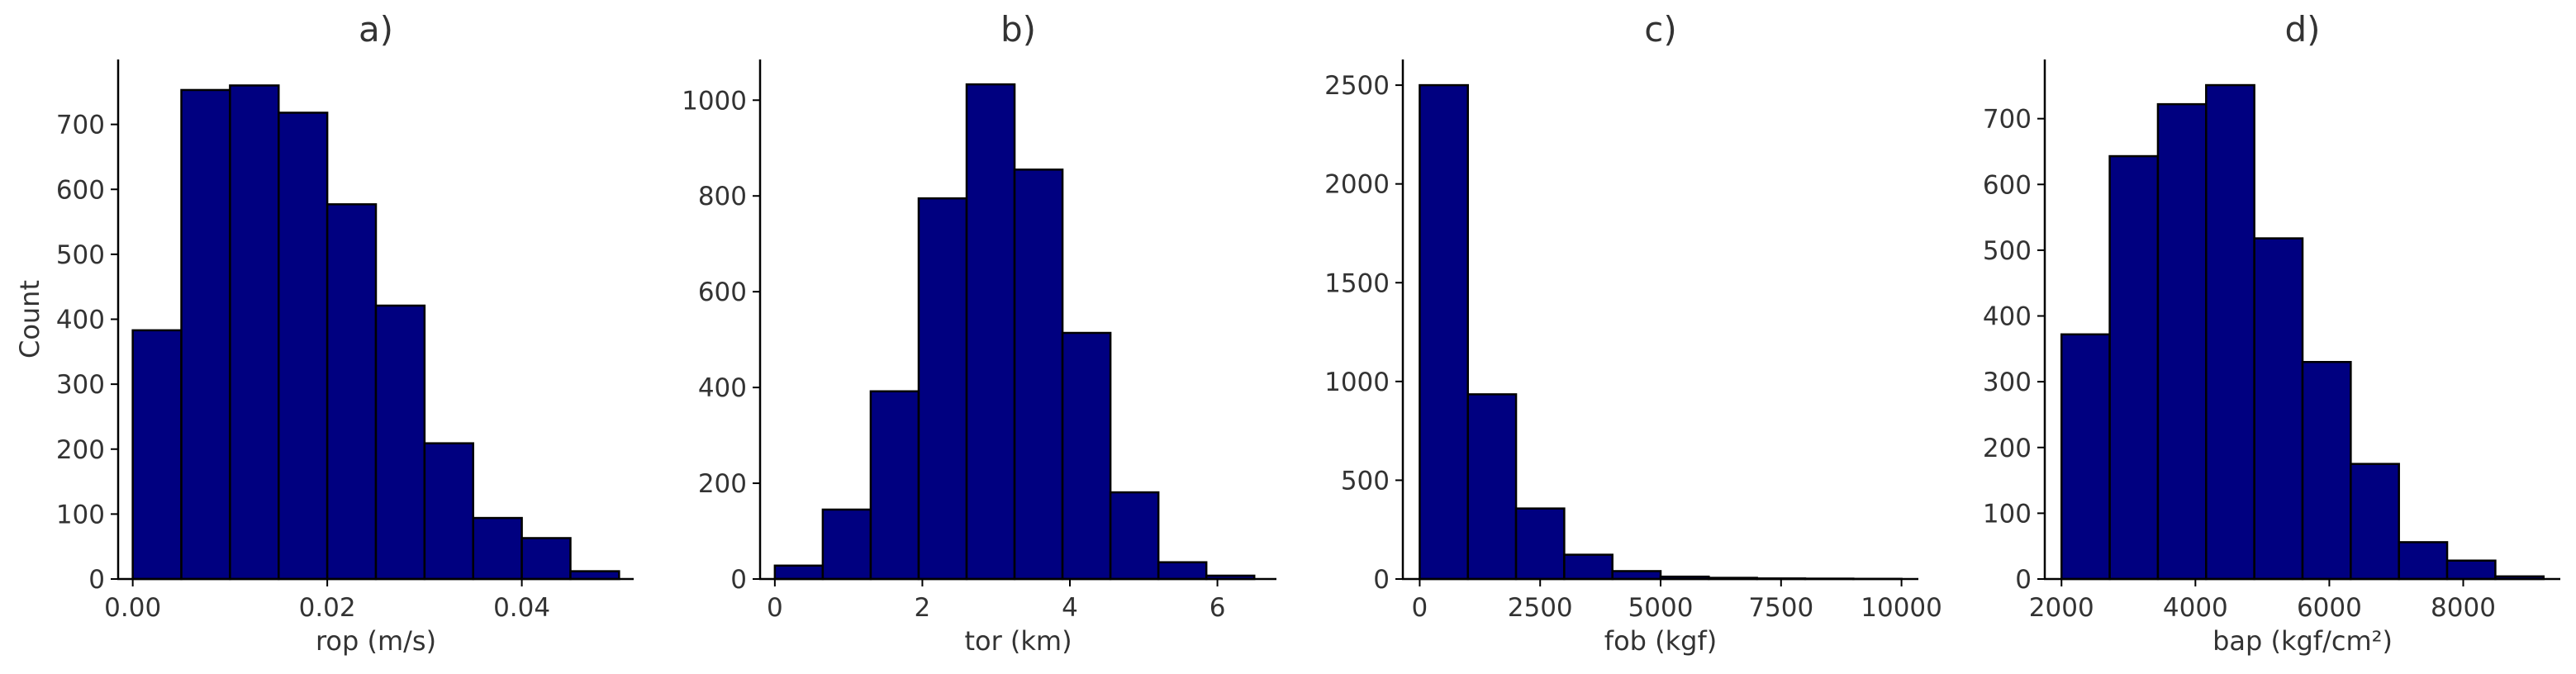 The height and width of the screenshot is (674, 2576). What do you see at coordinates (1661, 608) in the screenshot?
I see `x-tick-label: 5000` at bounding box center [1661, 608].